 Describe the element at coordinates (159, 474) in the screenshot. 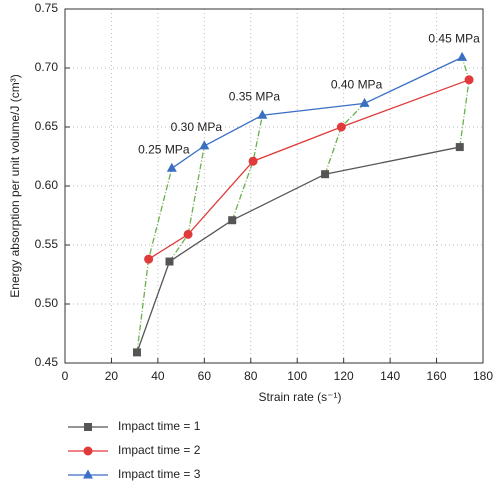

I see `legend-label: Impact time = 3` at that location.